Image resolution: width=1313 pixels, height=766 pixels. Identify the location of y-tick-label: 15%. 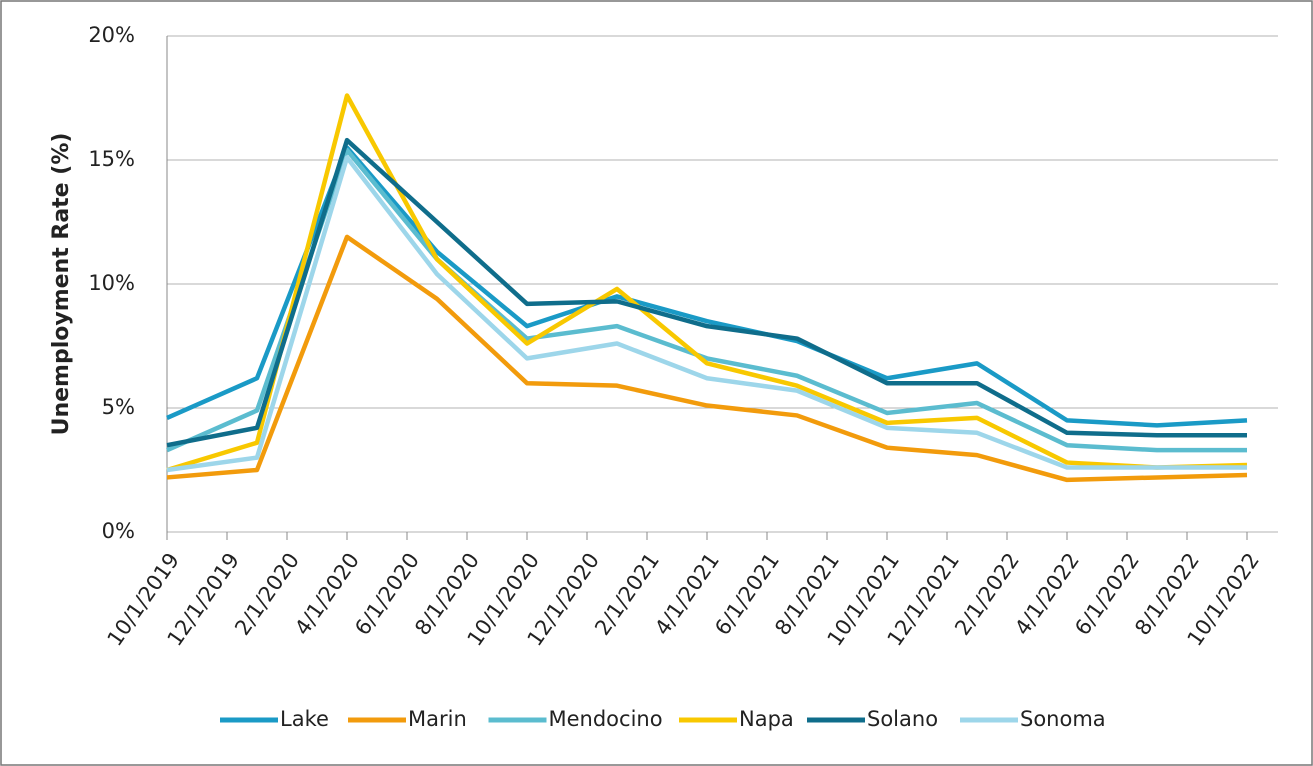
(111, 159).